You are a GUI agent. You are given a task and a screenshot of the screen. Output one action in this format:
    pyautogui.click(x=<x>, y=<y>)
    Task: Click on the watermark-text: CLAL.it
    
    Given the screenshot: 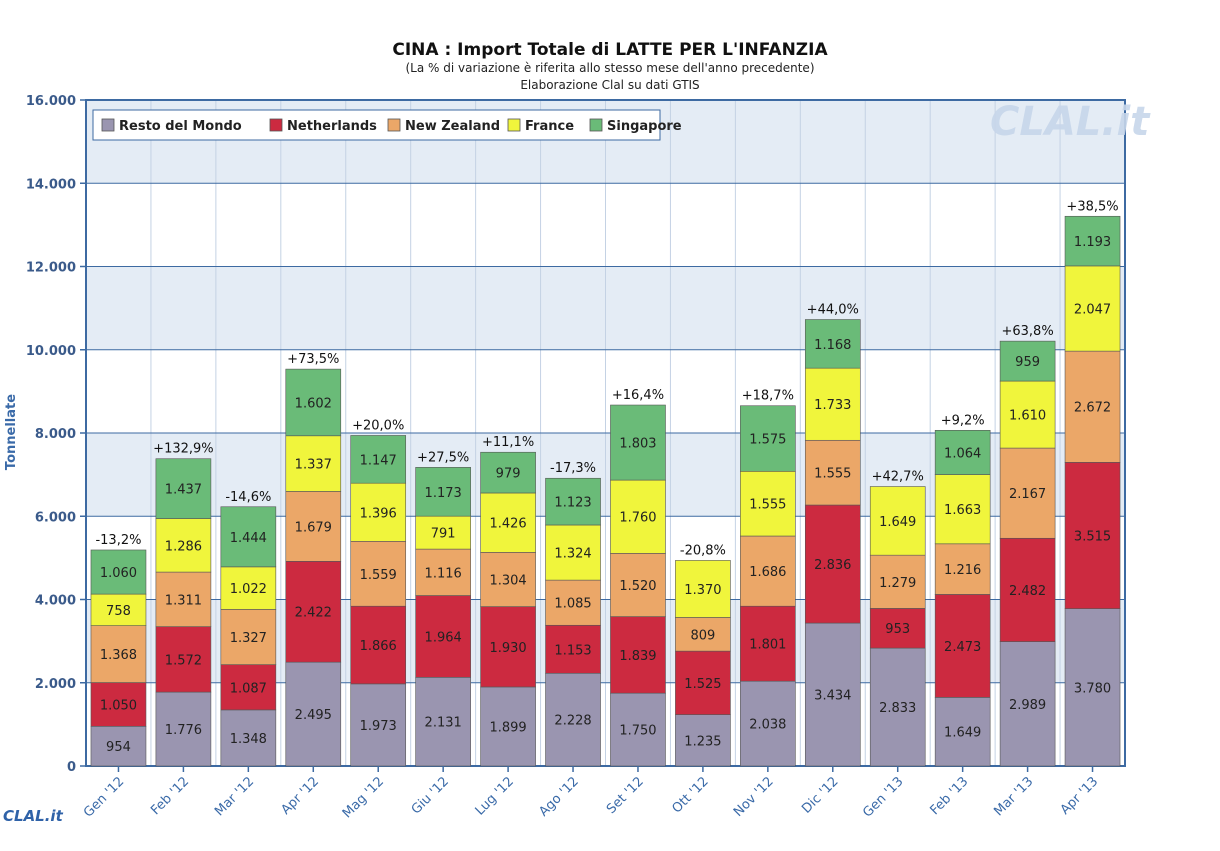 What is the action you would take?
    pyautogui.click(x=1070, y=122)
    